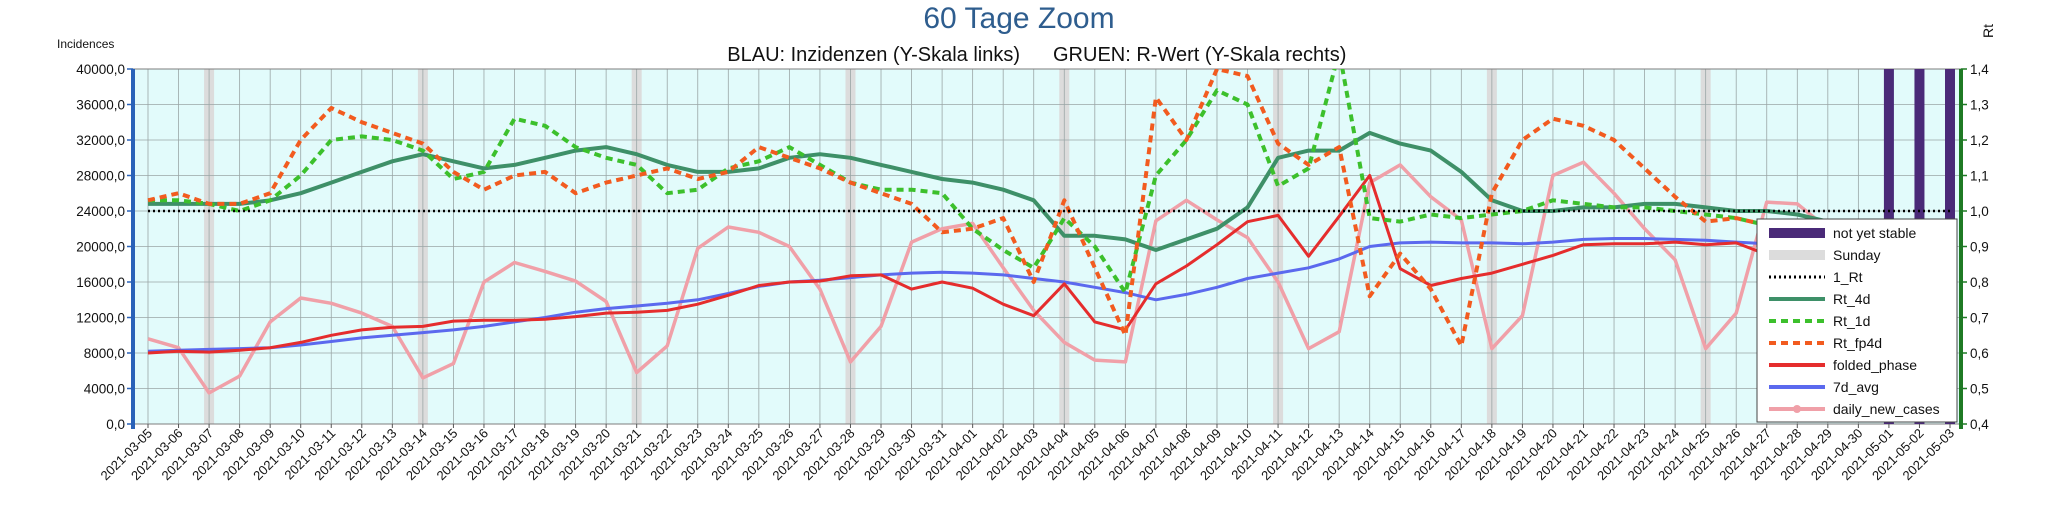 The image size is (2048, 527). Describe the element at coordinates (1979, 140) in the screenshot. I see `right-tick-label: 1,2` at that location.